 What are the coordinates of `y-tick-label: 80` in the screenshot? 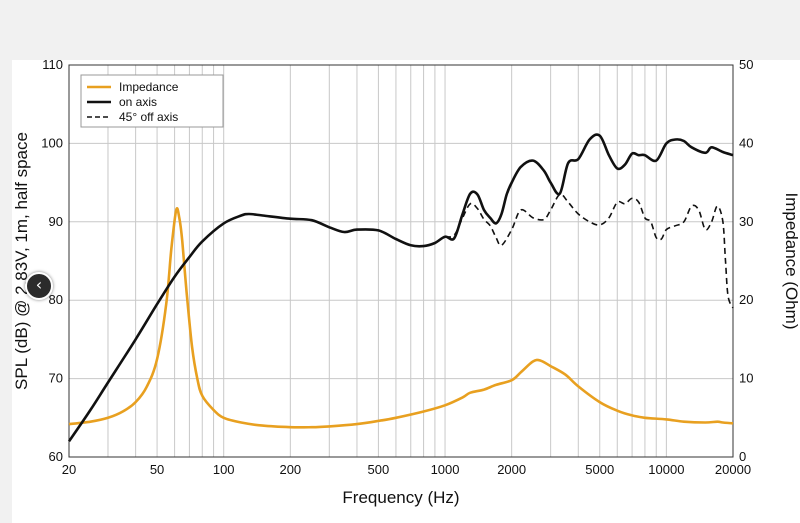 It's located at (56, 299).